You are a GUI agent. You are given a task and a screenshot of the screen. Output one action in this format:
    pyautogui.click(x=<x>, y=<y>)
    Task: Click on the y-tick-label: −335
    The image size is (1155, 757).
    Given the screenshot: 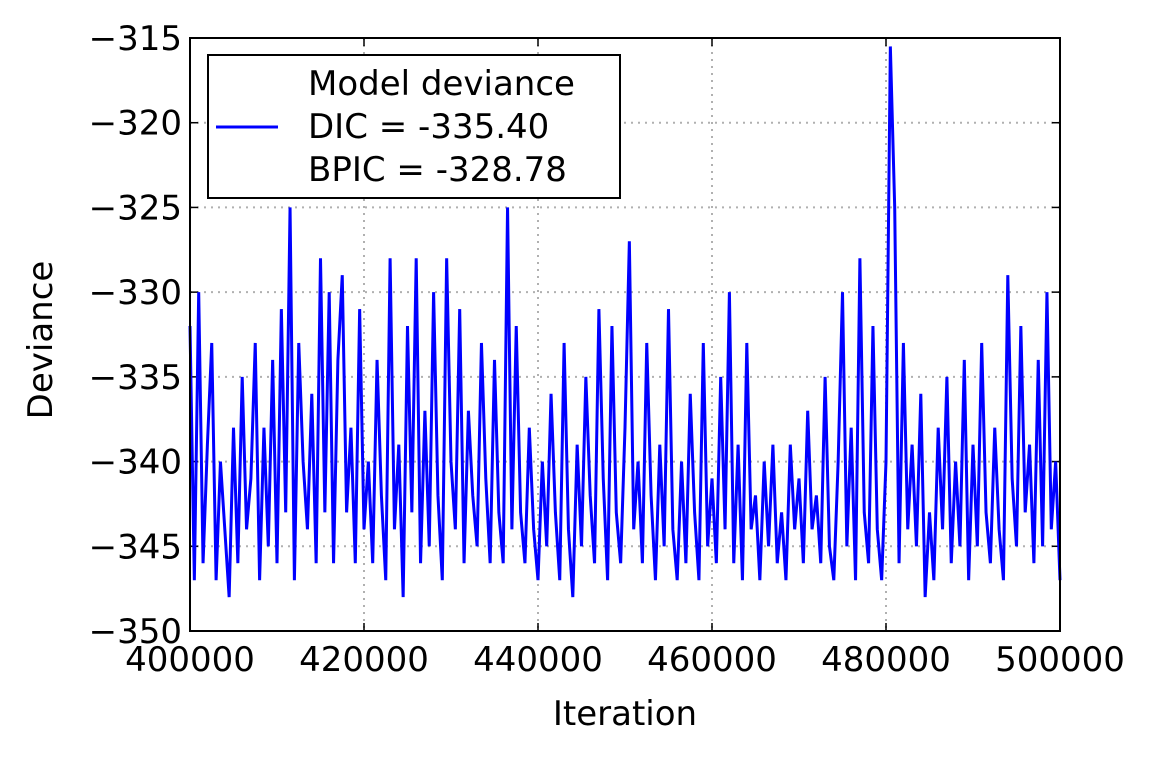 What is the action you would take?
    pyautogui.click(x=135, y=378)
    